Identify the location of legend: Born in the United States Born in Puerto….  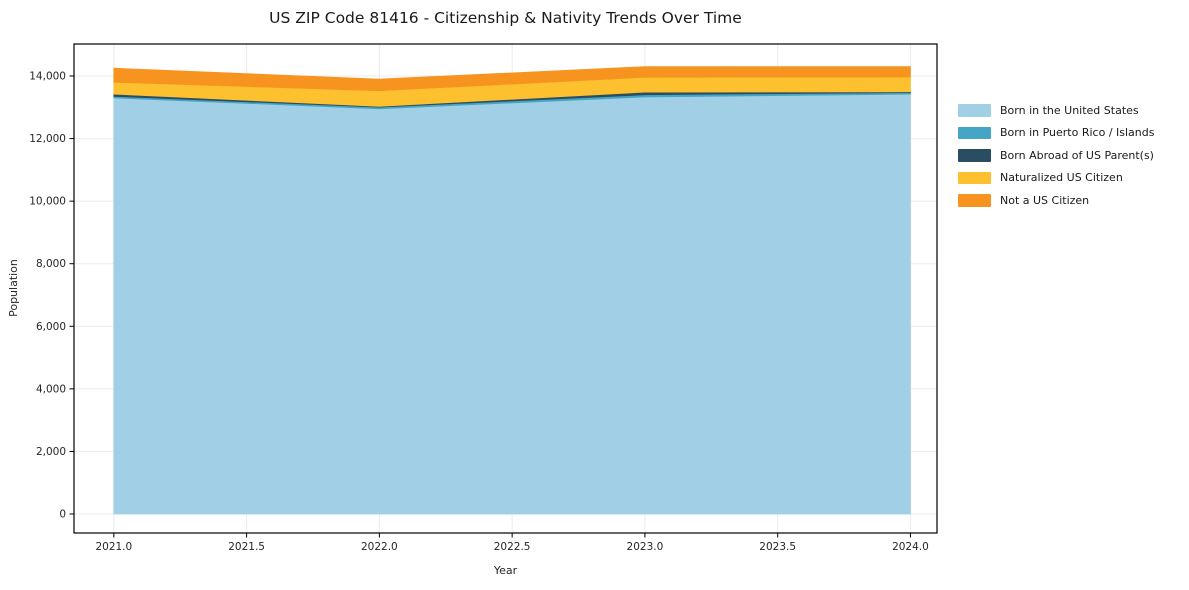
(1056, 160).